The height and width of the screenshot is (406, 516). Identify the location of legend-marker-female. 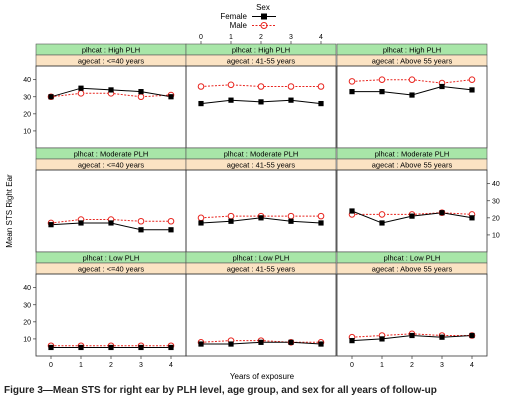
(264, 16).